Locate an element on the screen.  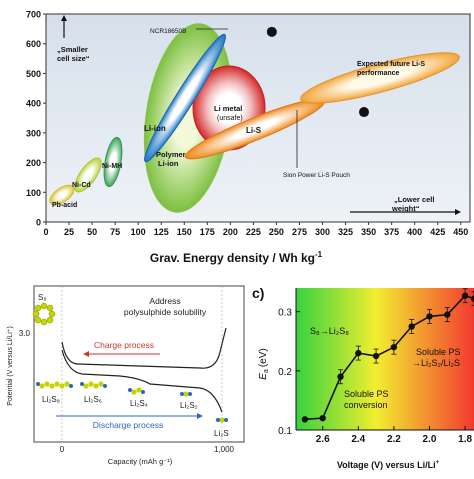
barrier-x-axis: 2.6 2.4 2.2 2.0 1.8 is located at coordinates (394, 435).